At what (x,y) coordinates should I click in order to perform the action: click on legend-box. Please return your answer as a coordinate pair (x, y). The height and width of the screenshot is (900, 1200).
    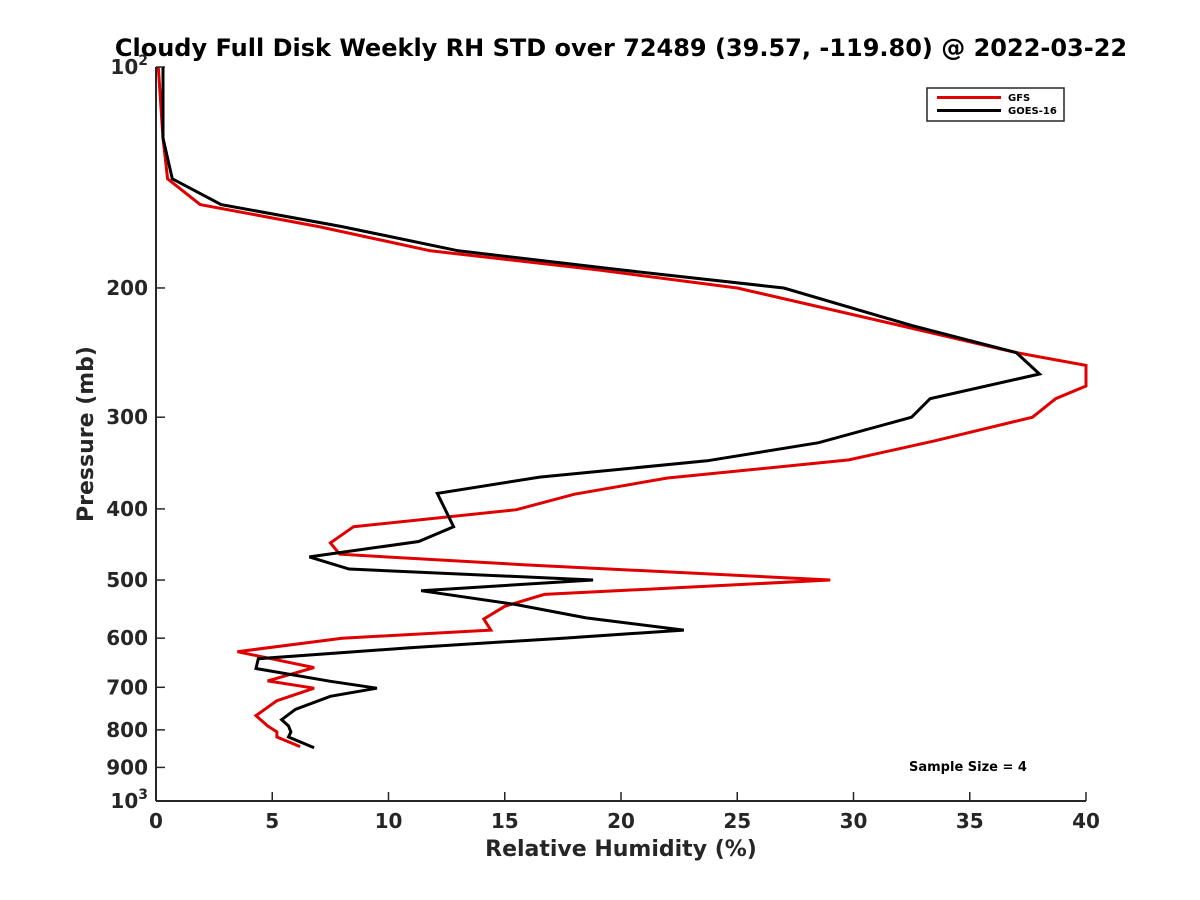
    Looking at the image, I should click on (995, 104).